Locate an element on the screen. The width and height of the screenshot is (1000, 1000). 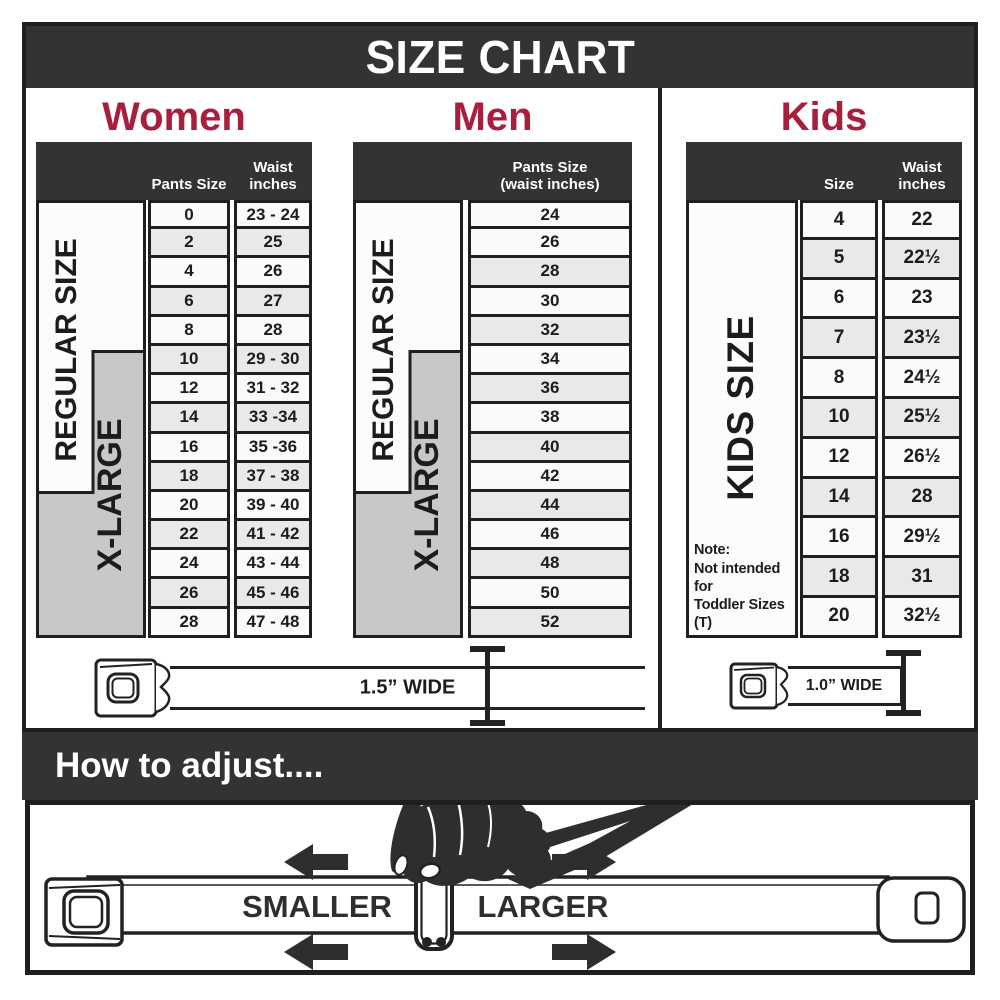
panel-divider is located at coordinates (660, 410).